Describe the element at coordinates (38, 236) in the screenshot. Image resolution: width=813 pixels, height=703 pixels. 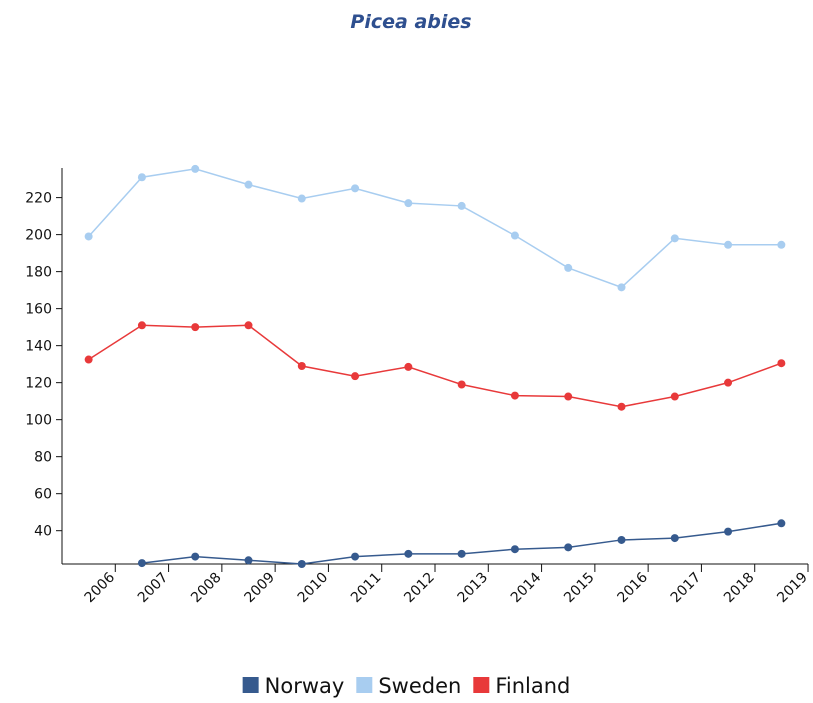
I see `y-tick-label: 200` at that location.